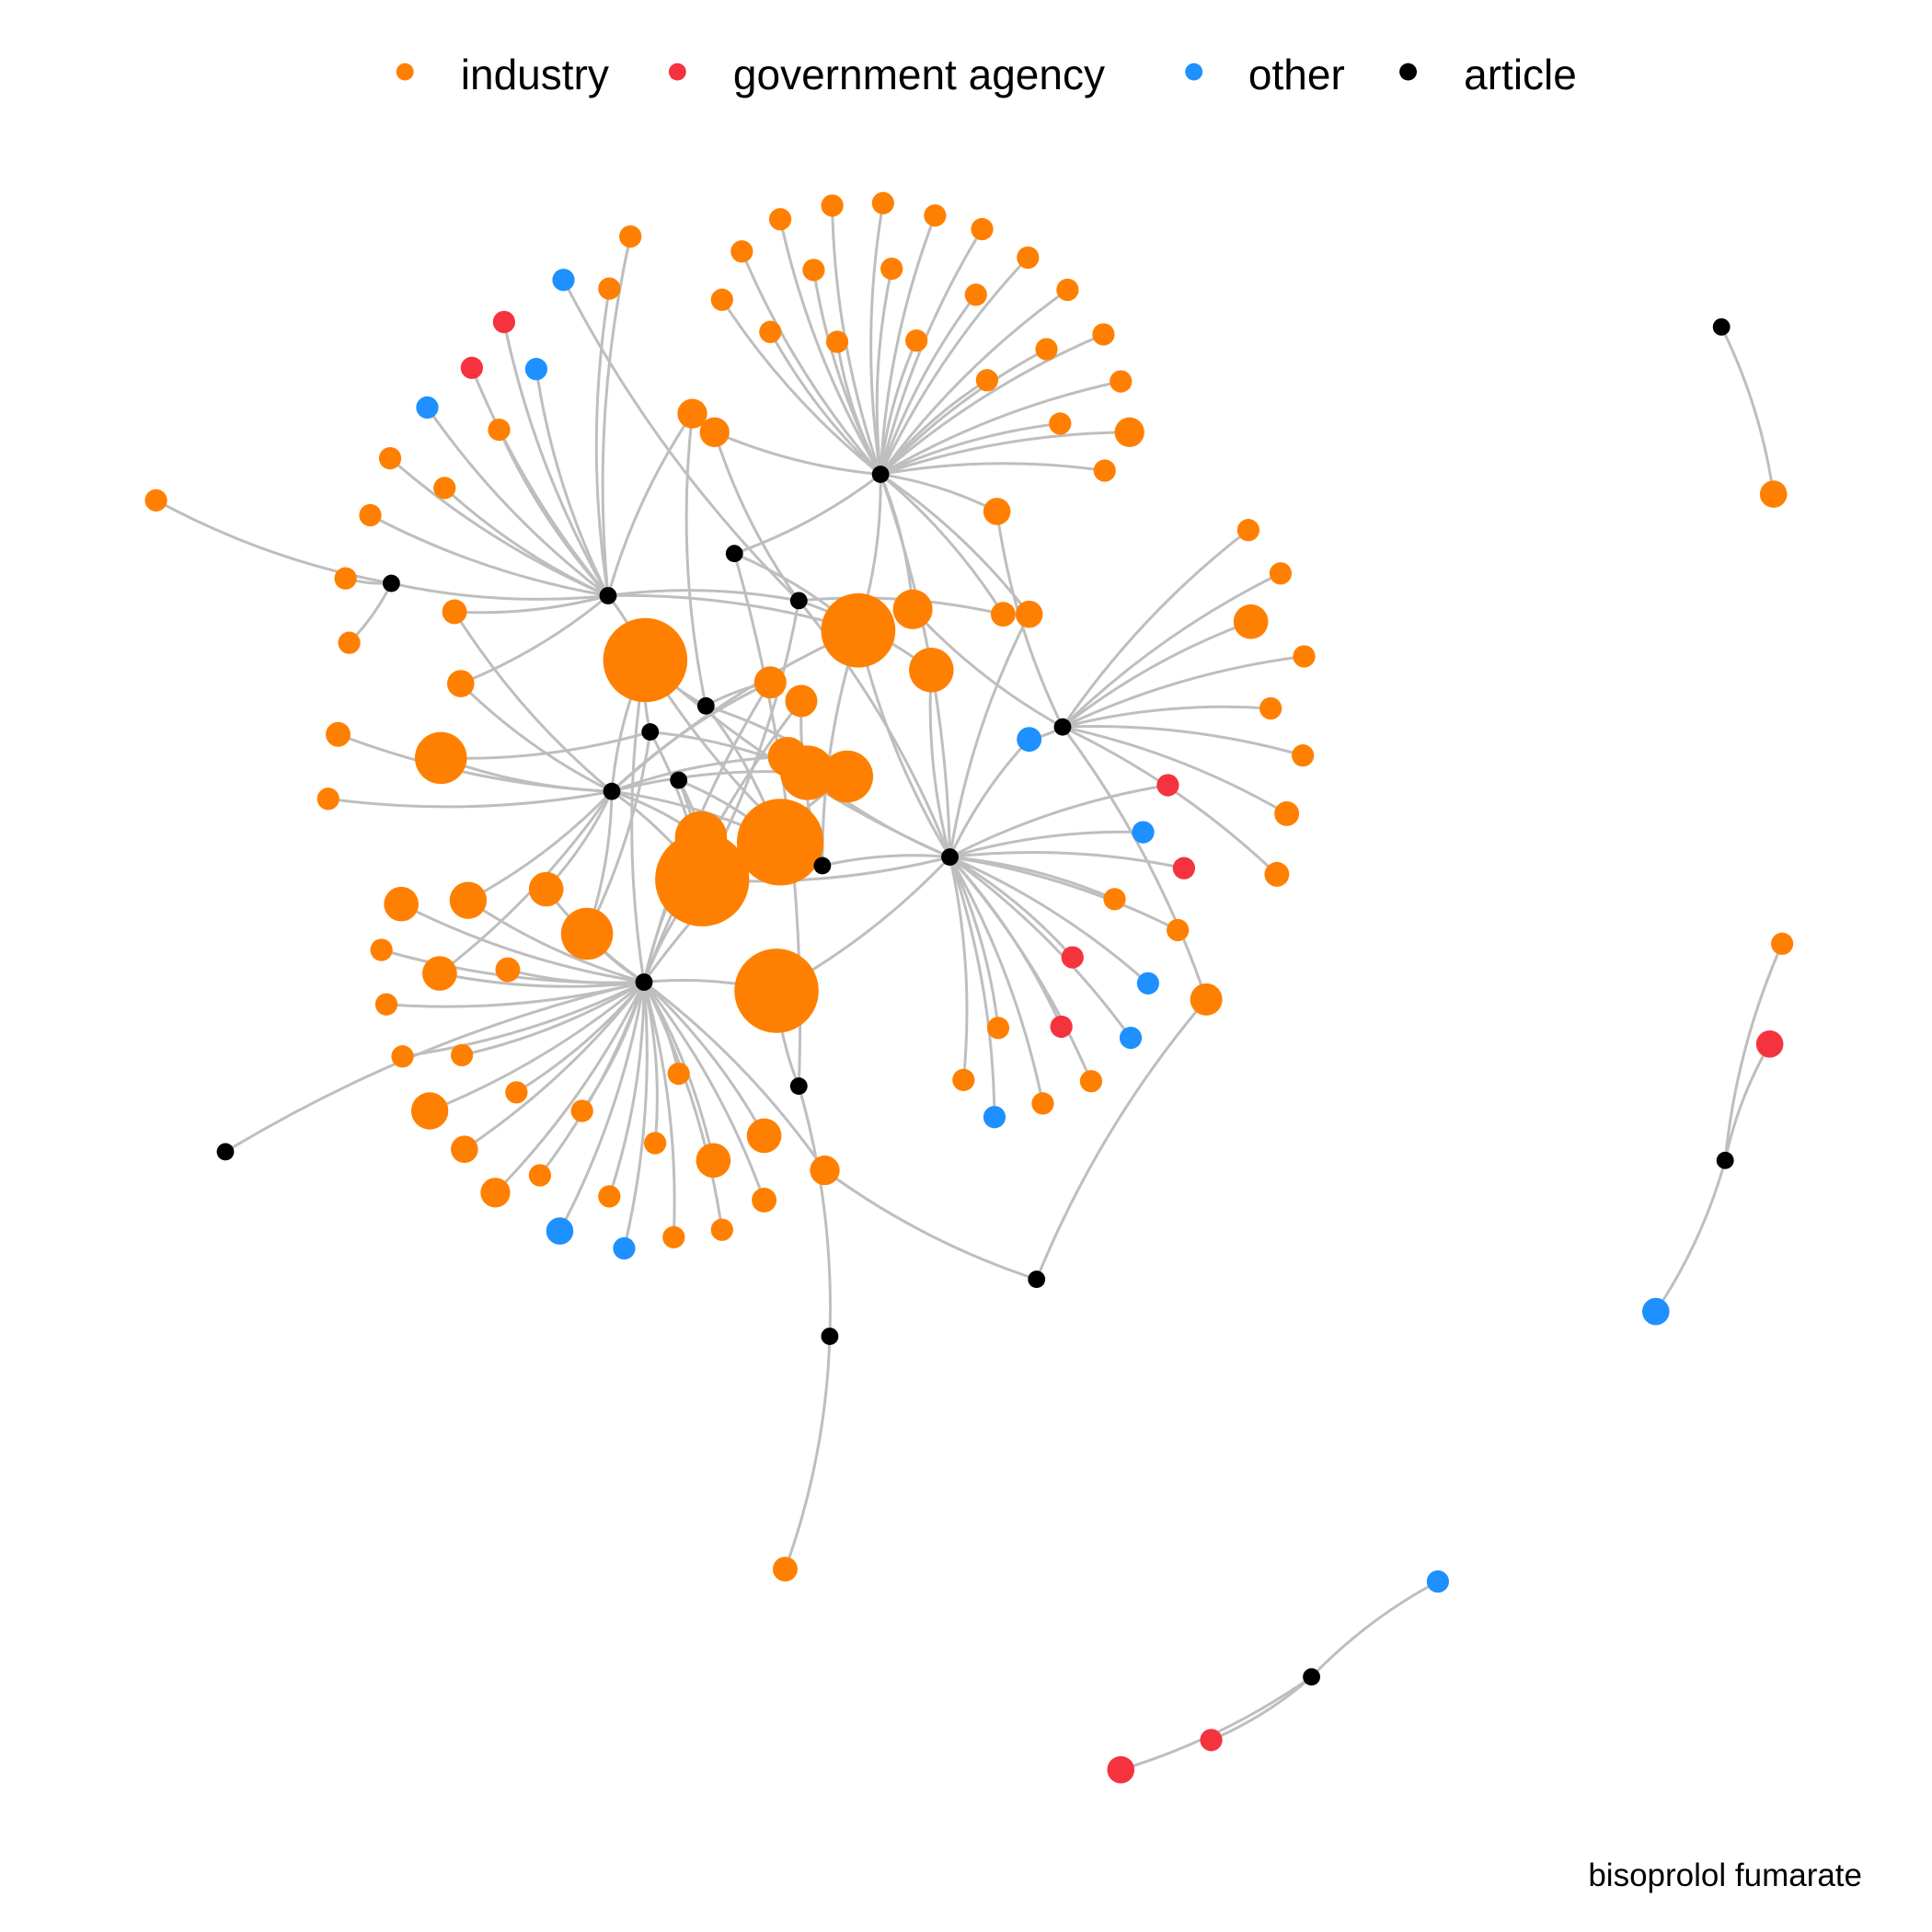 This screenshot has height=1932, width=1932. Describe the element at coordinates (919, 74) in the screenshot. I see `legend-label: government agency` at that location.